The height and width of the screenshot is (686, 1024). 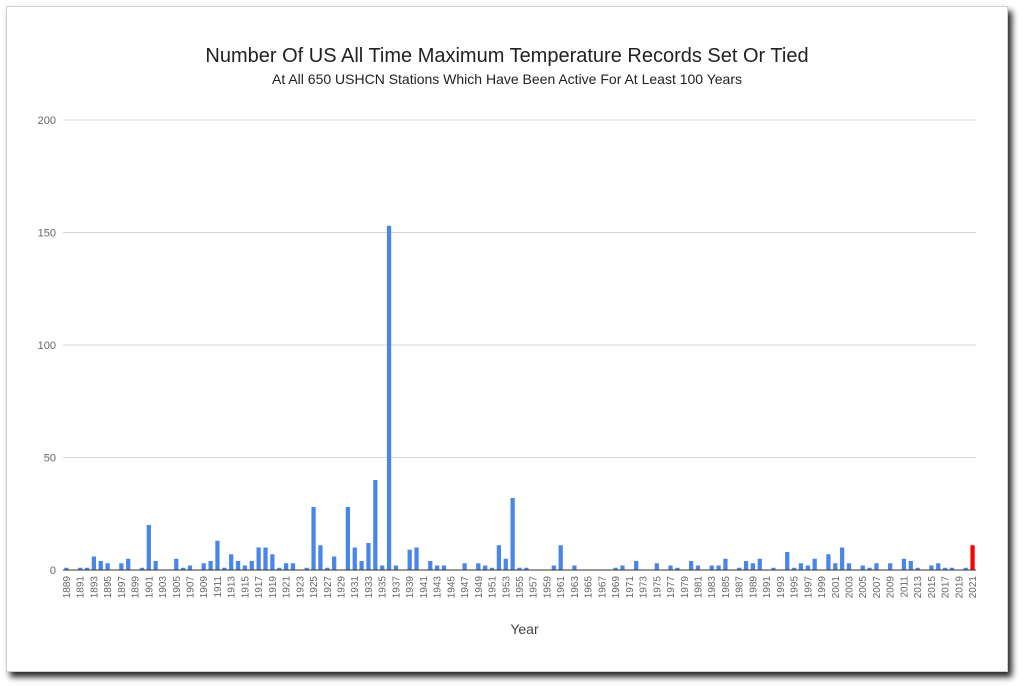 What do you see at coordinates (245, 567) in the screenshot?
I see `bar-1915` at bounding box center [245, 567].